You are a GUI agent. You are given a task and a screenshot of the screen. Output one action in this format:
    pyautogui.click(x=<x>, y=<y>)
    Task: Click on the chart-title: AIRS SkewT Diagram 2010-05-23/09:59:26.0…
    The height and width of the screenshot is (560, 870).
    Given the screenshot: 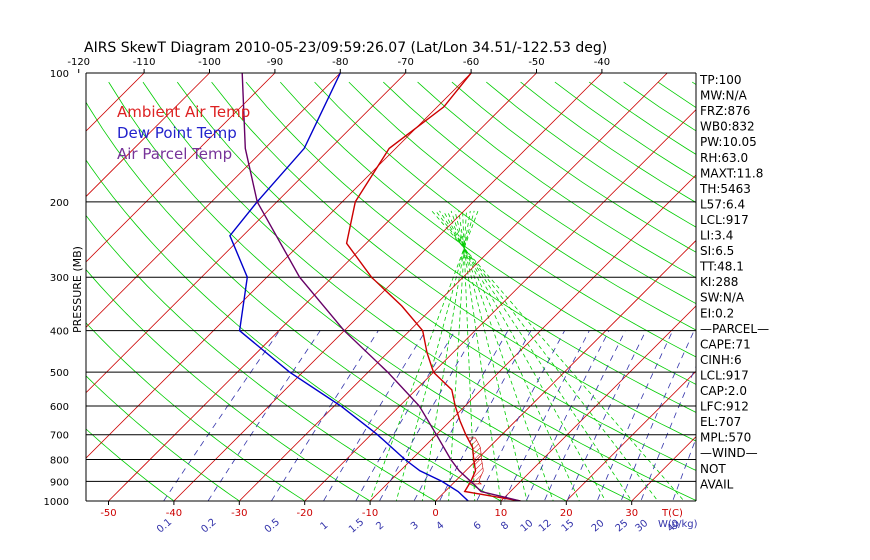 What is the action you would take?
    pyautogui.click(x=345, y=48)
    